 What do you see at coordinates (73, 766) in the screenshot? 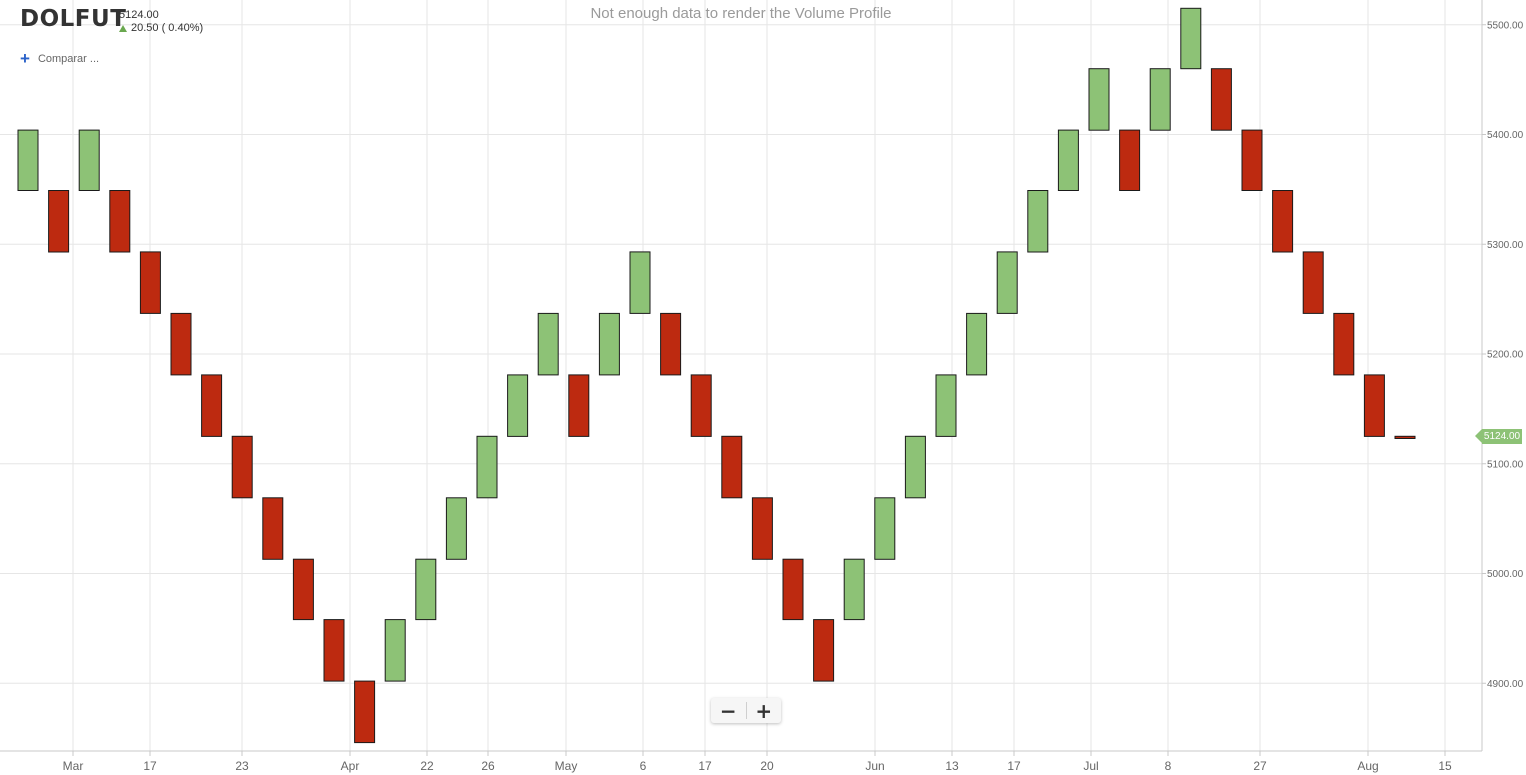
I see `x-tick-label: Mar` at bounding box center [73, 766].